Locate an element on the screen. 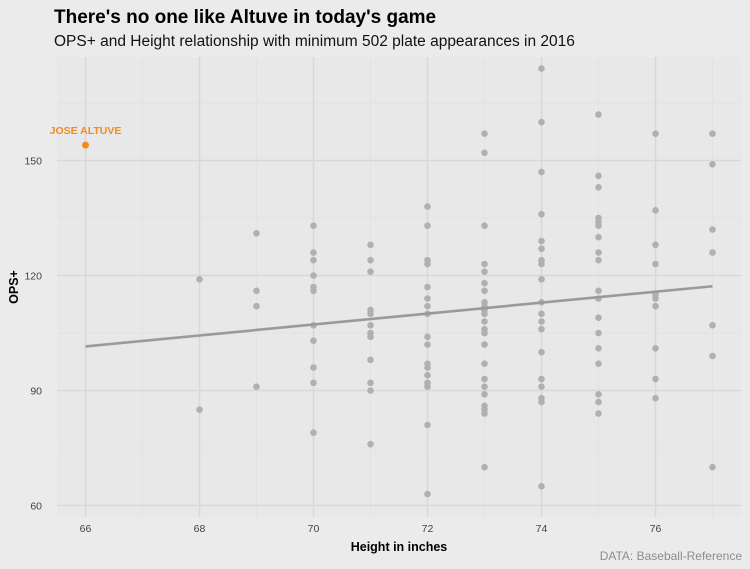 This screenshot has height=569, width=750. y-tick-label: 60 is located at coordinates (36, 507).